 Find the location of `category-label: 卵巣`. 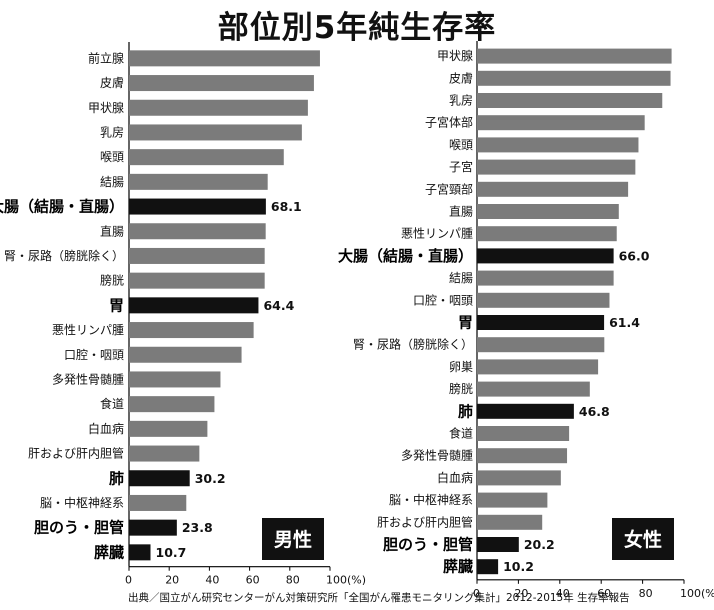

category-label: 卵巣 is located at coordinates (461, 367).